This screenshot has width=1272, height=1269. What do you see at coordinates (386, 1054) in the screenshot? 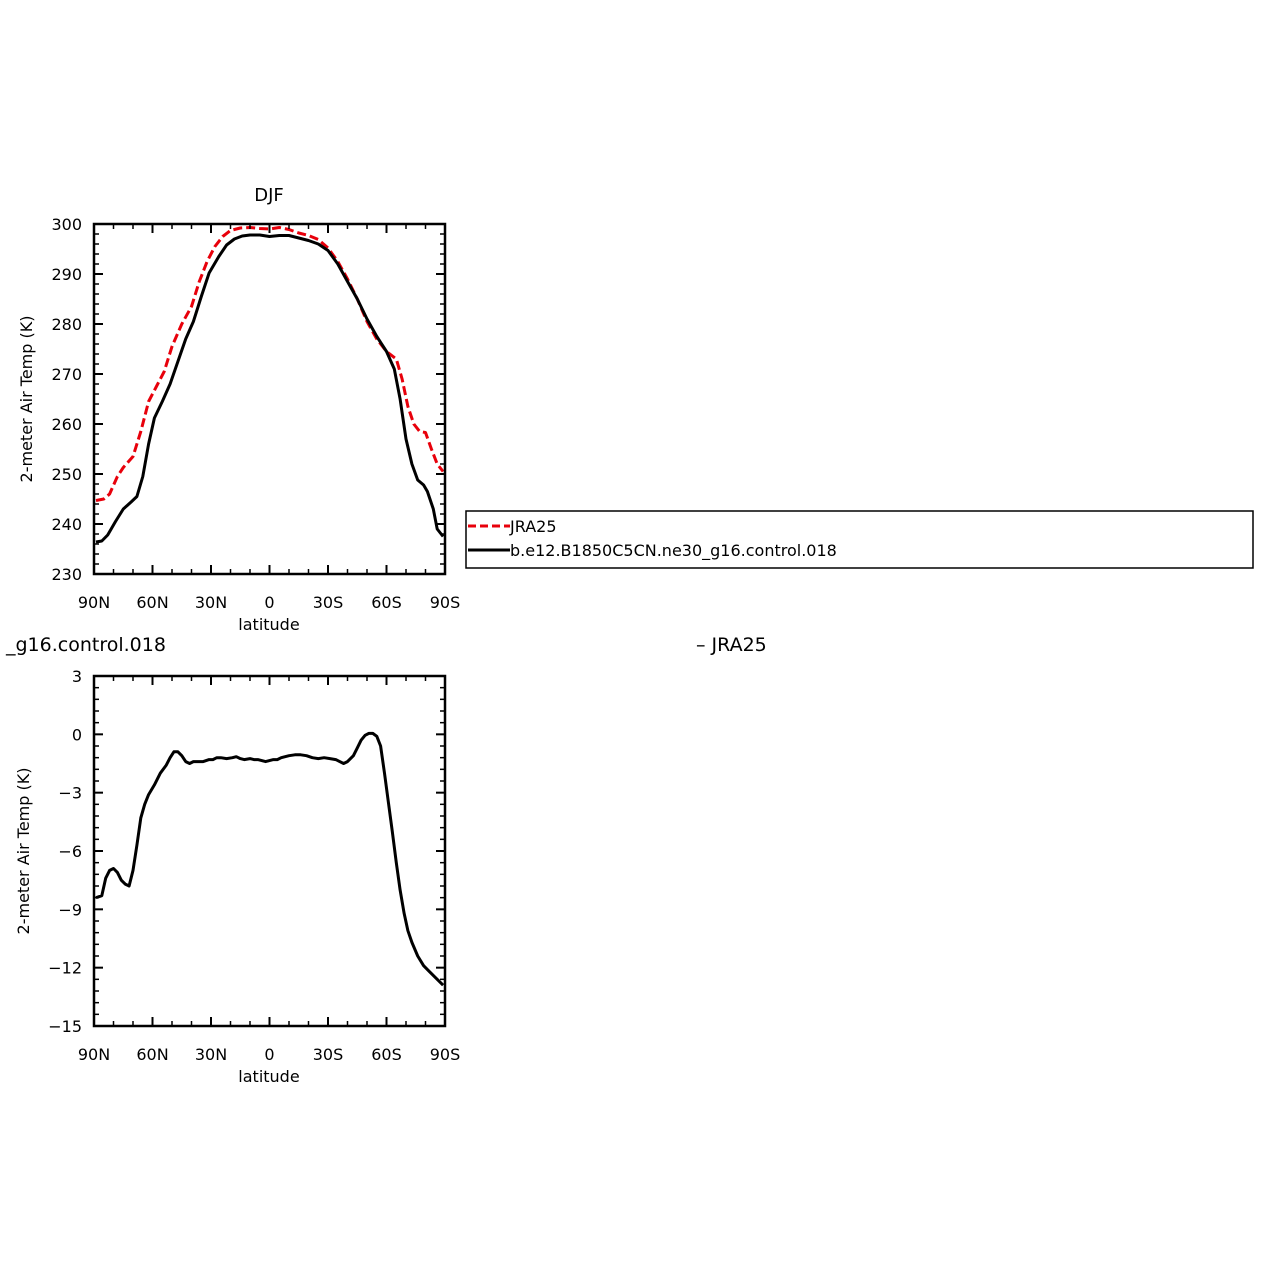
I see `bottom-xtick-label: 60S` at bounding box center [386, 1054].